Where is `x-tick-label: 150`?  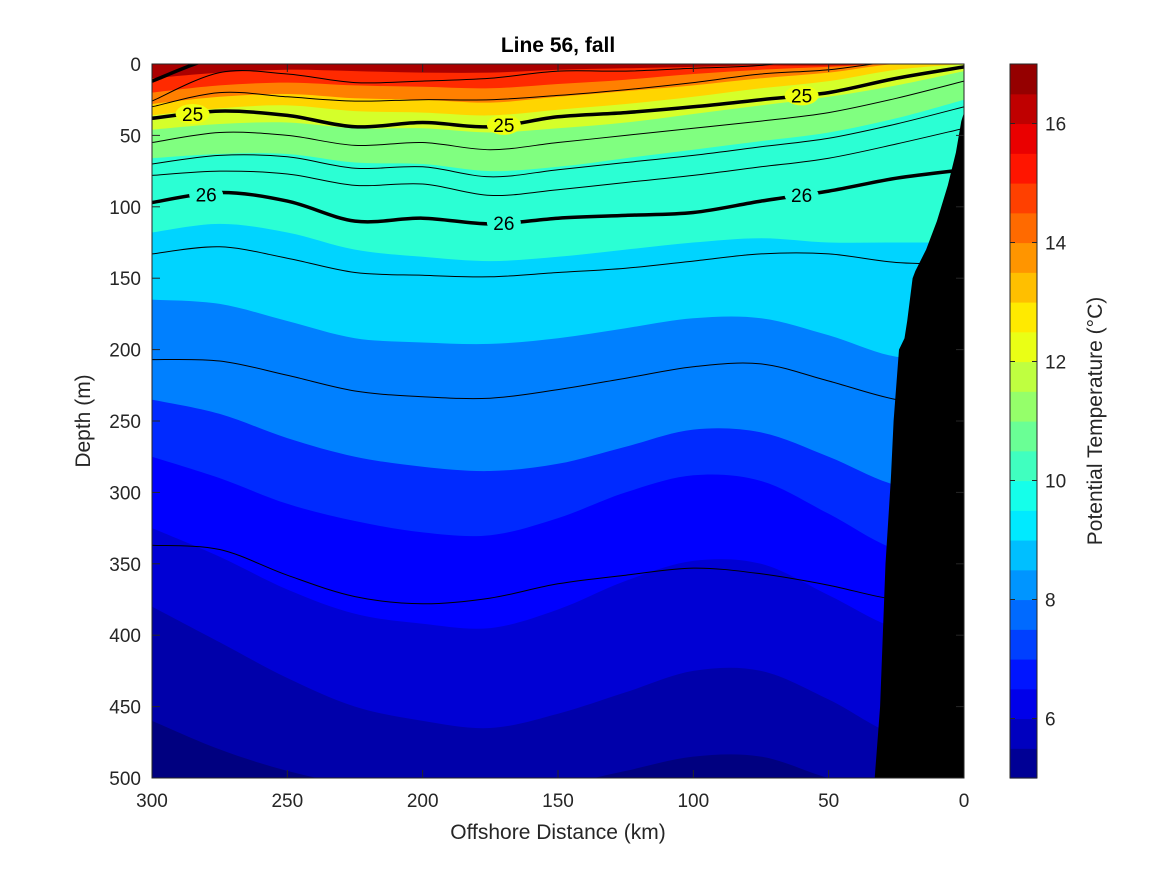 x-tick-label: 150 is located at coordinates (558, 801).